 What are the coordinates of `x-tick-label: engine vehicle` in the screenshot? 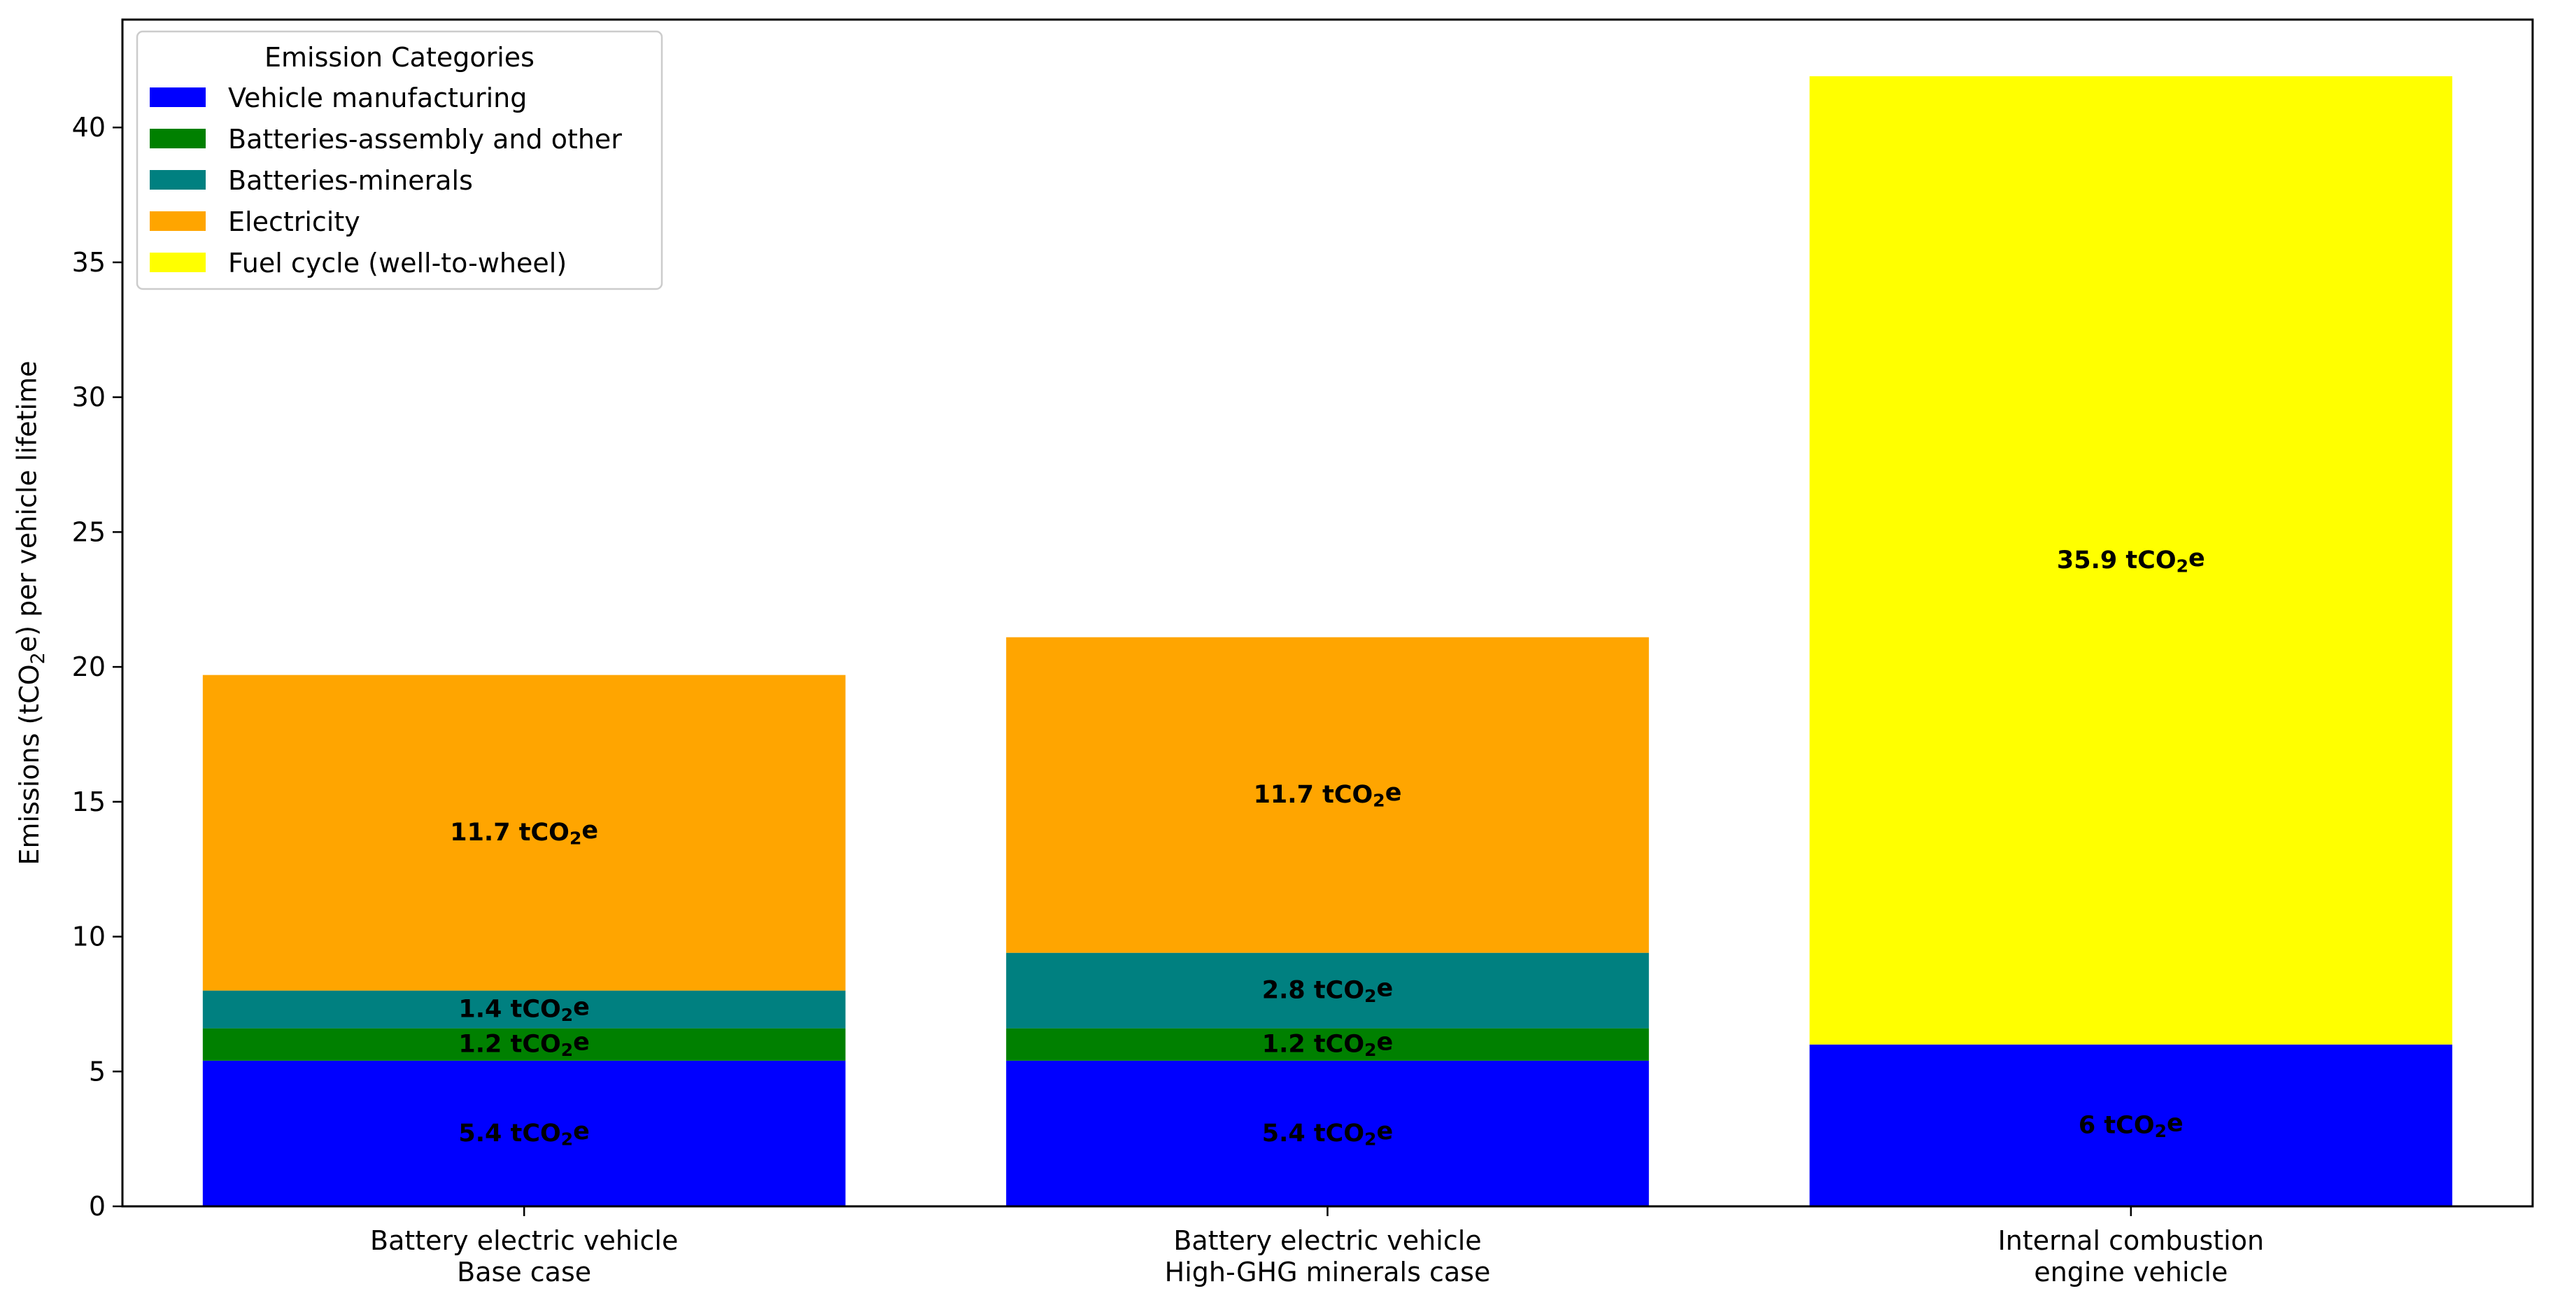 It's located at (2131, 1273).